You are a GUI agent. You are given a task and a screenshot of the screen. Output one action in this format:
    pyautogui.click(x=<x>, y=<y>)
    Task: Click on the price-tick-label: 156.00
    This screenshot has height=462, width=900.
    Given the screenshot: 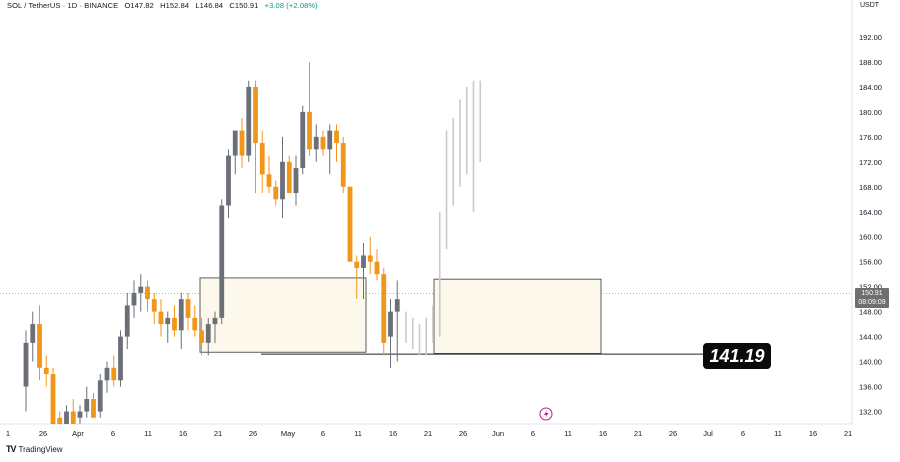 What is the action you would take?
    pyautogui.click(x=870, y=262)
    